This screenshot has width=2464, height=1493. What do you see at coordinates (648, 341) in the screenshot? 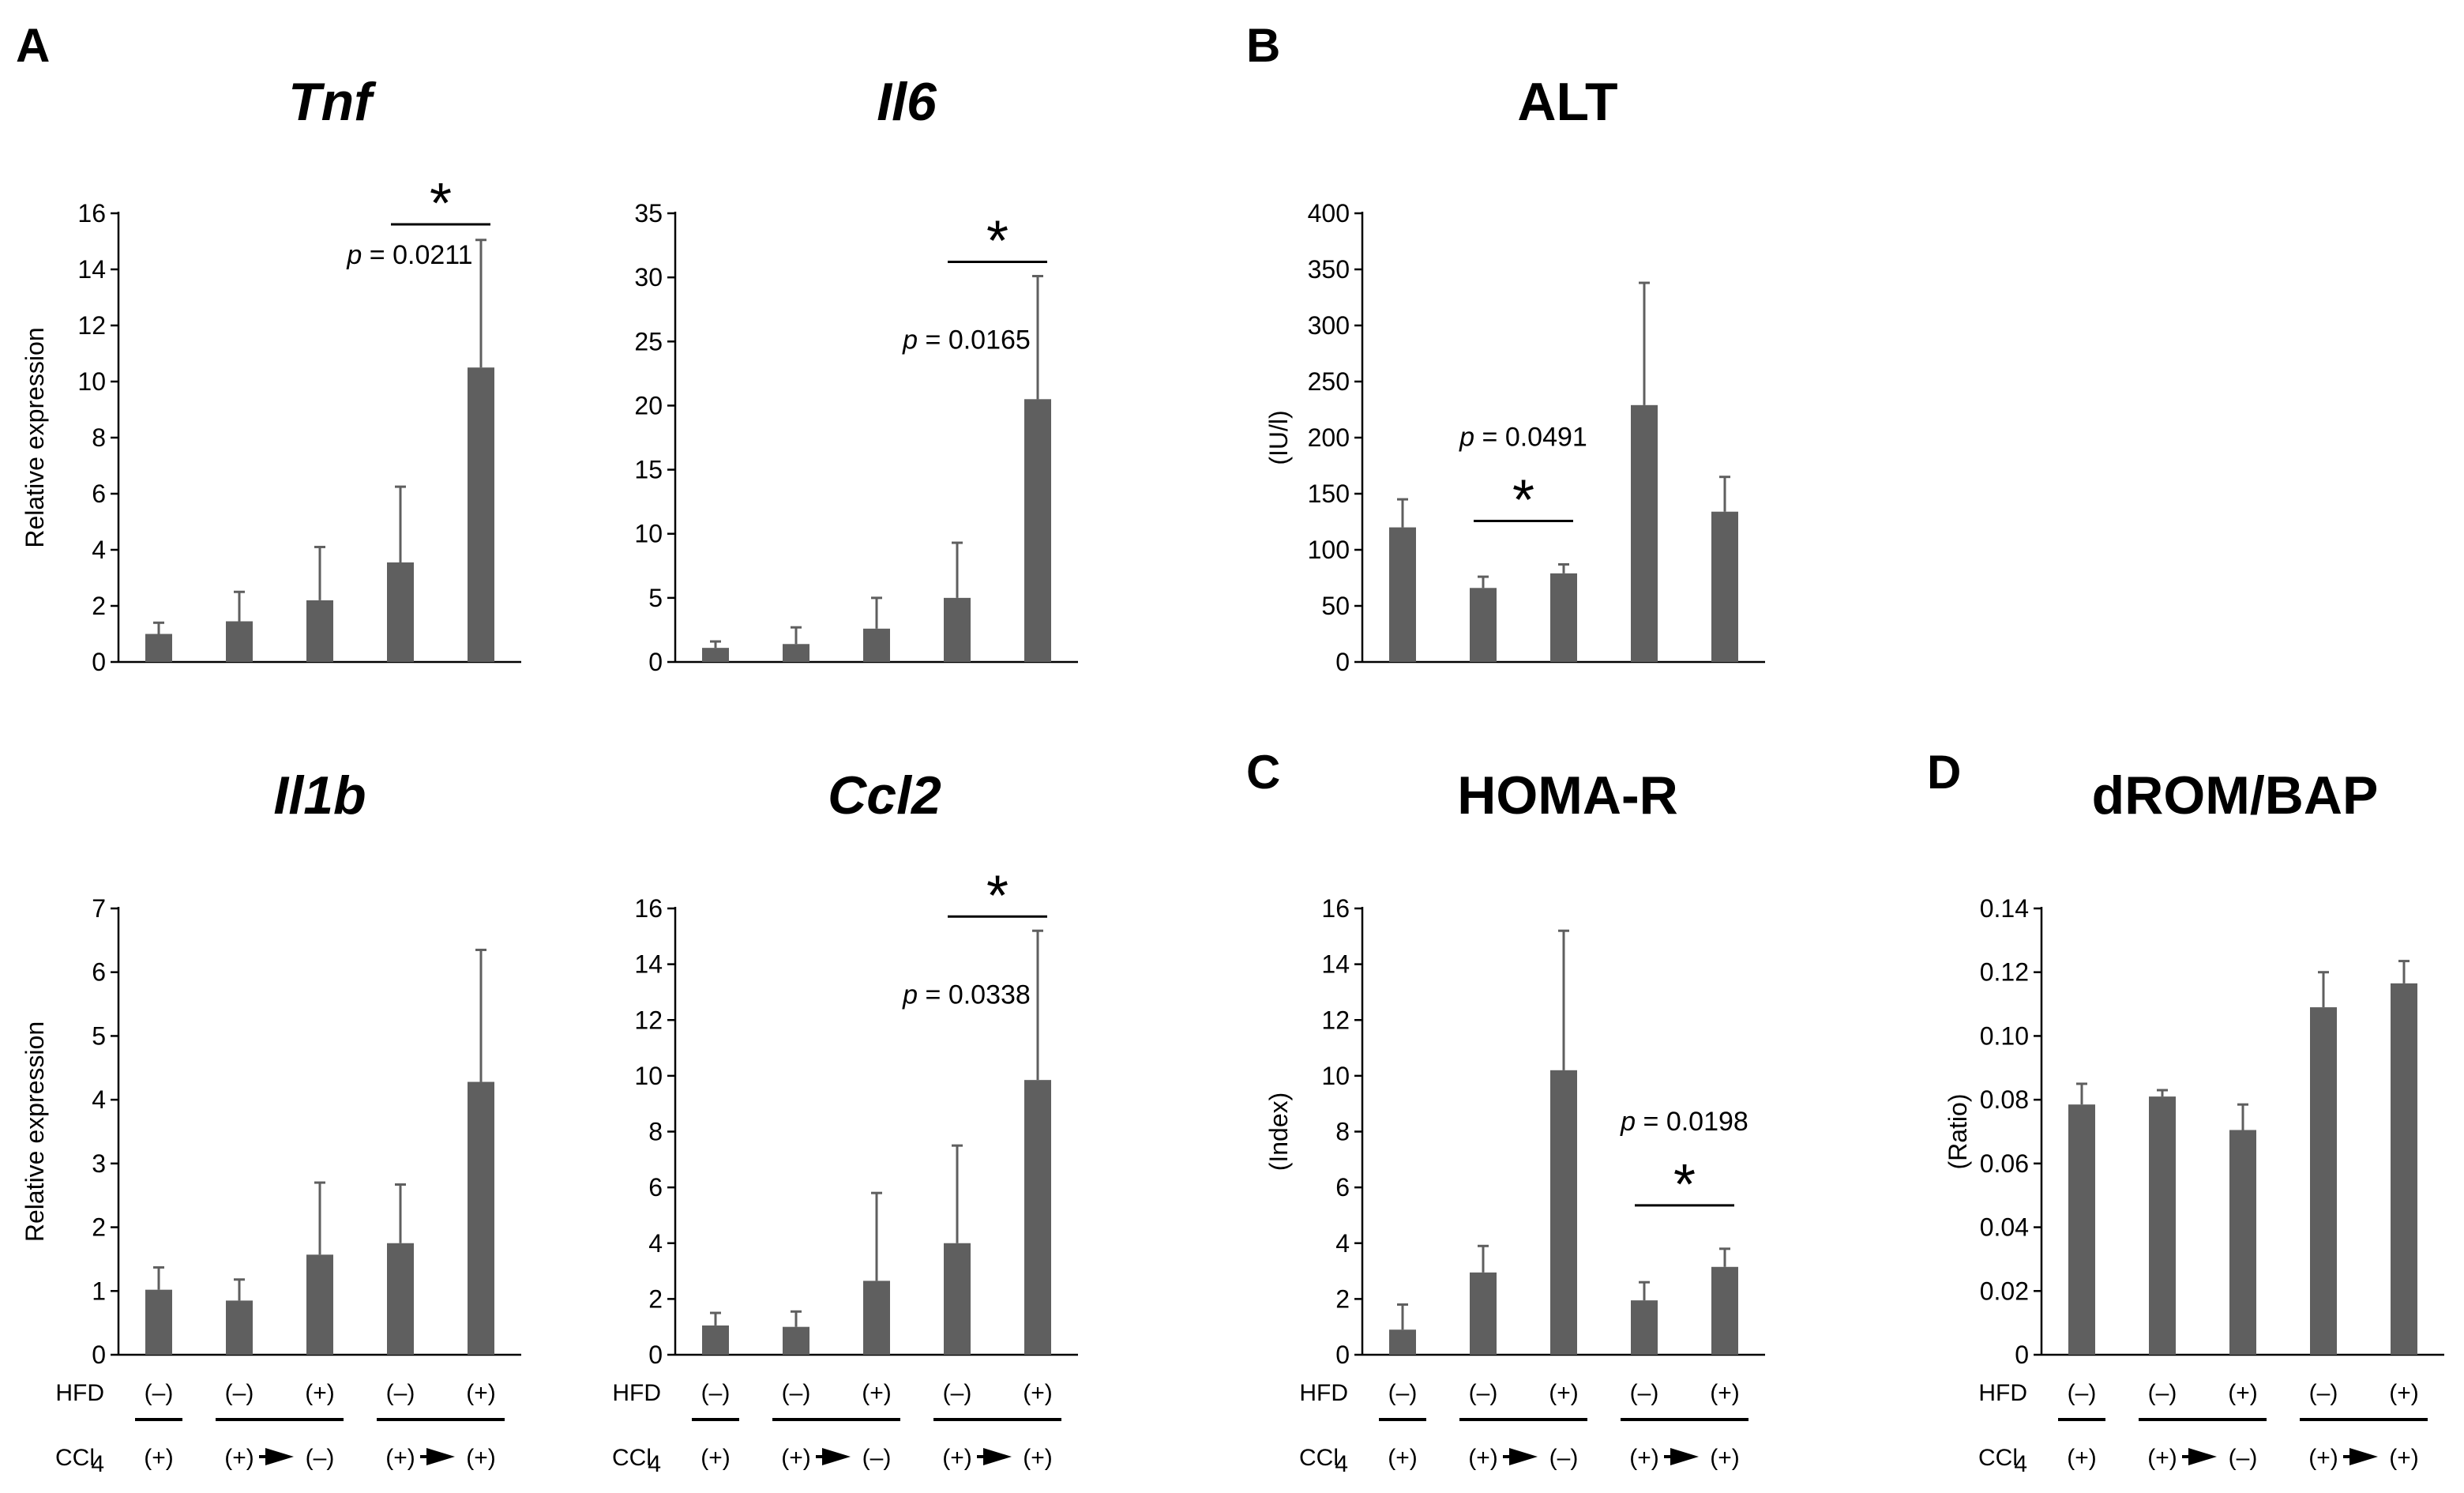
I see `y-tick-label: 25` at bounding box center [648, 341].